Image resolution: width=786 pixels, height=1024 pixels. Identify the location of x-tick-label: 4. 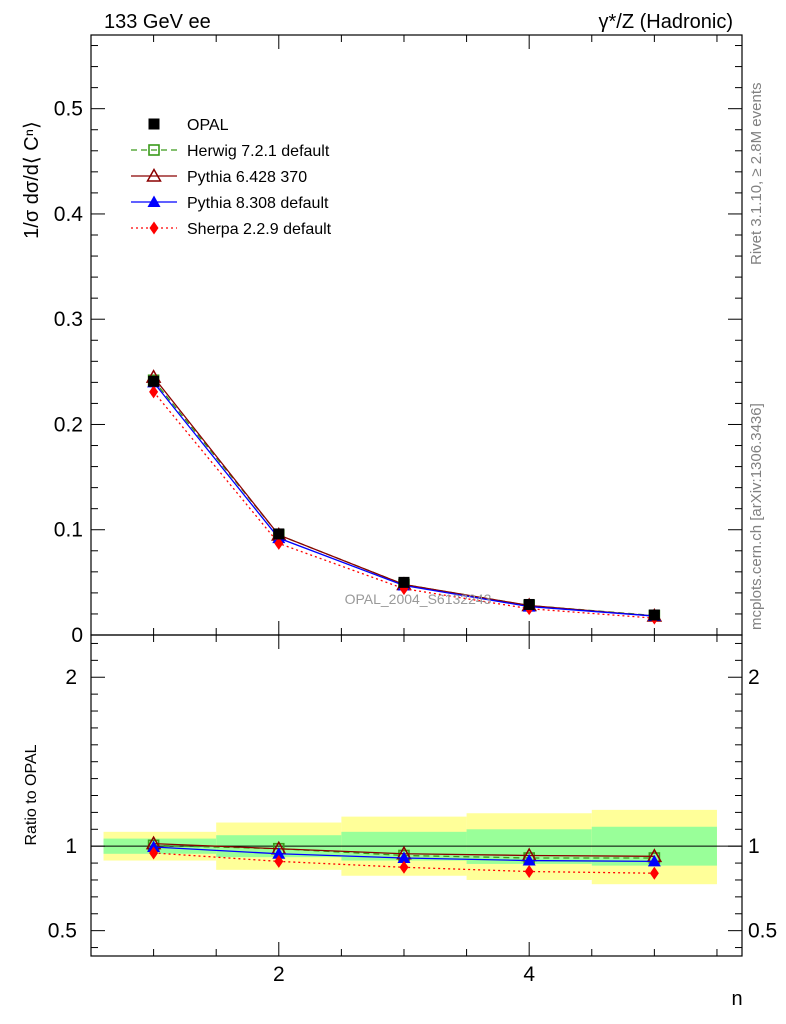
(529, 974).